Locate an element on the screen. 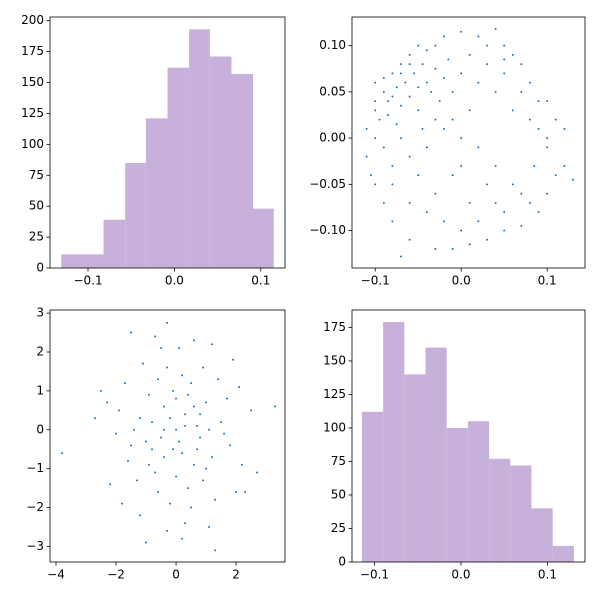 Image resolution: width=600 pixels, height=600 pixels. x-tick-label: 0.1 is located at coordinates (547, 281).